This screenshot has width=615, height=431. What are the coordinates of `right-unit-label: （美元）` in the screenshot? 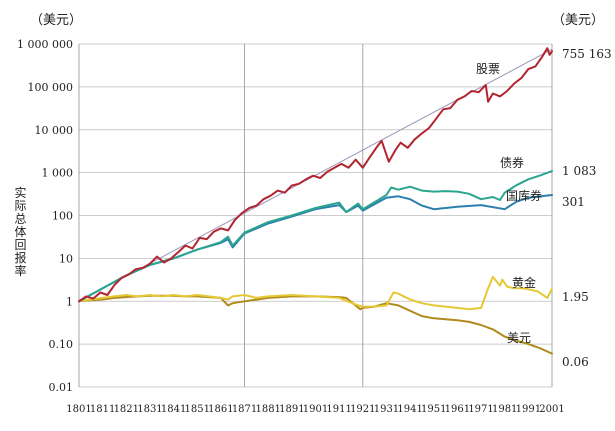 It's located at (578, 20).